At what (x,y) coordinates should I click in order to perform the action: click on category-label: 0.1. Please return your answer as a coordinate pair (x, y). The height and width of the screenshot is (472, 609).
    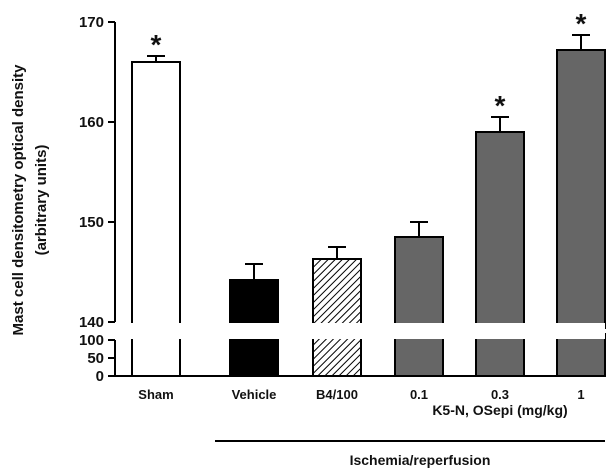
    Looking at the image, I should click on (419, 394).